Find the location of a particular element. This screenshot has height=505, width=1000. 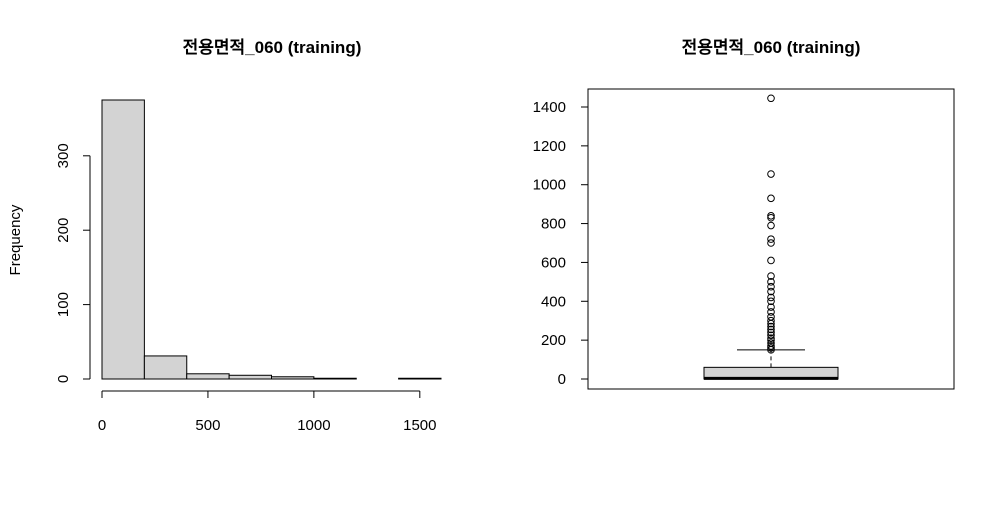

boxplot-y-tick-label: 200 is located at coordinates (553, 340).